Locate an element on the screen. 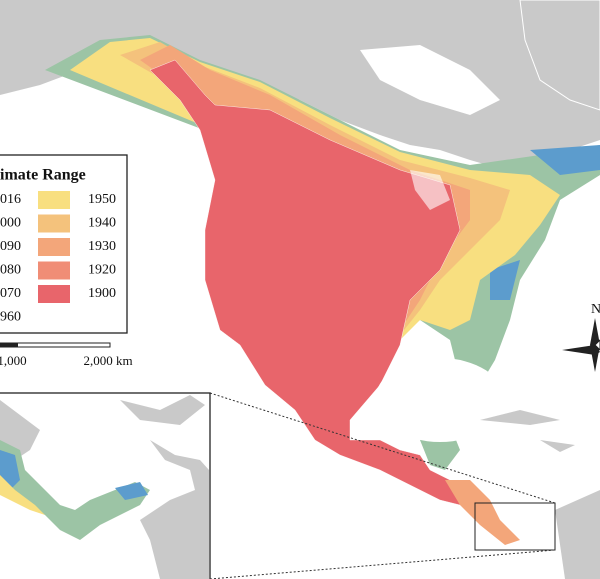  legend-label: 1950 is located at coordinates (102, 199).